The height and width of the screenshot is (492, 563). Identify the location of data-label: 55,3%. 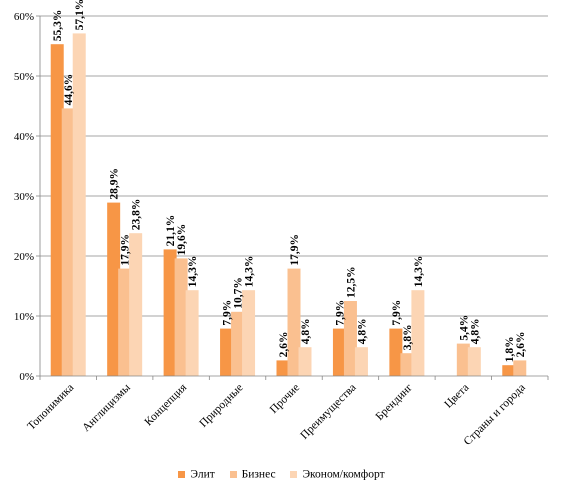
(58, 26).